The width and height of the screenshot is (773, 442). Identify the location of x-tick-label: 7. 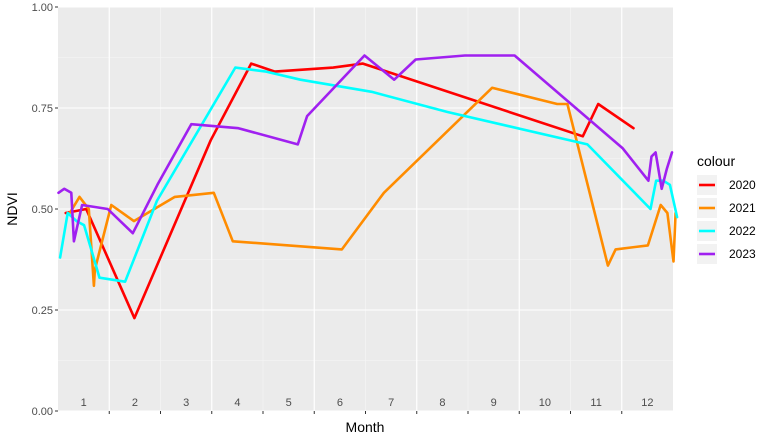
(391, 403).